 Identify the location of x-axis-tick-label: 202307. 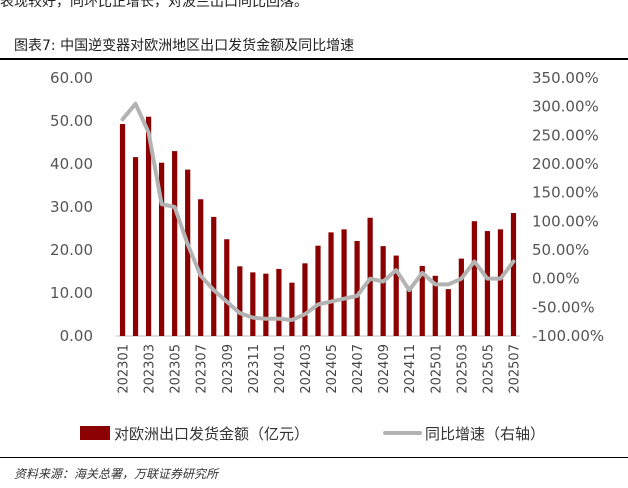
(202, 369).